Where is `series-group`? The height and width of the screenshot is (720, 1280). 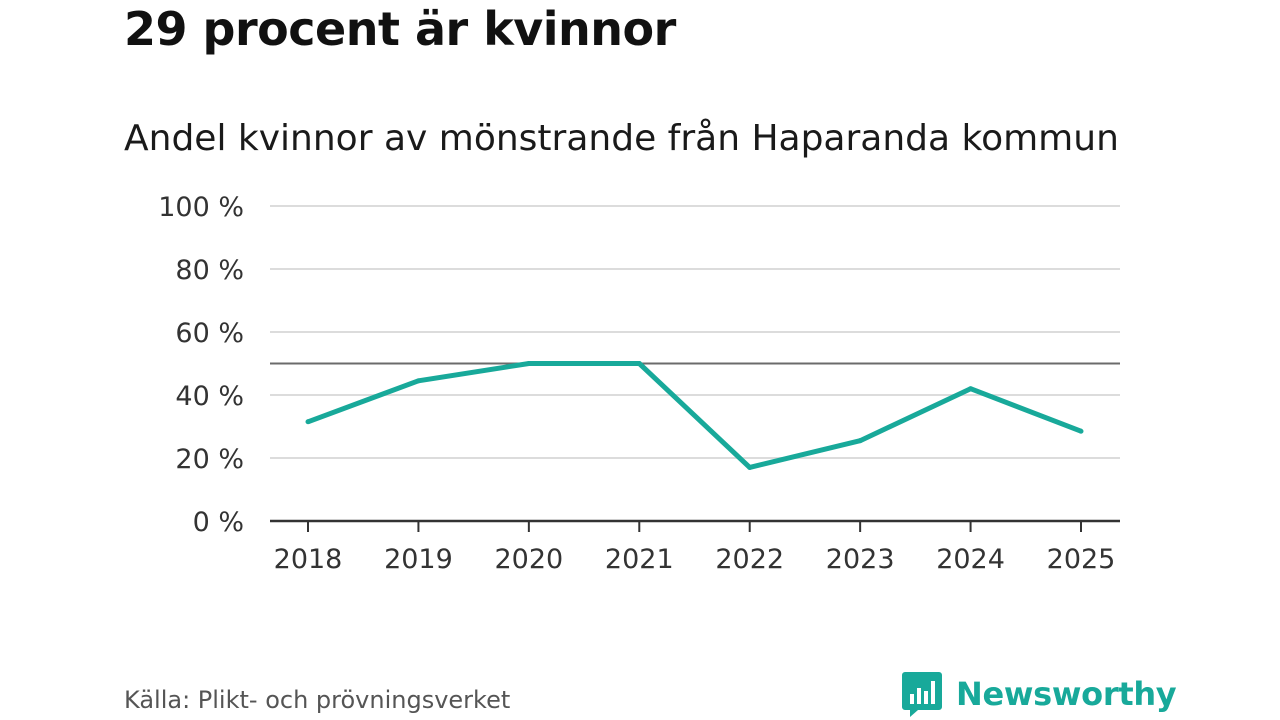 series-group is located at coordinates (694, 415).